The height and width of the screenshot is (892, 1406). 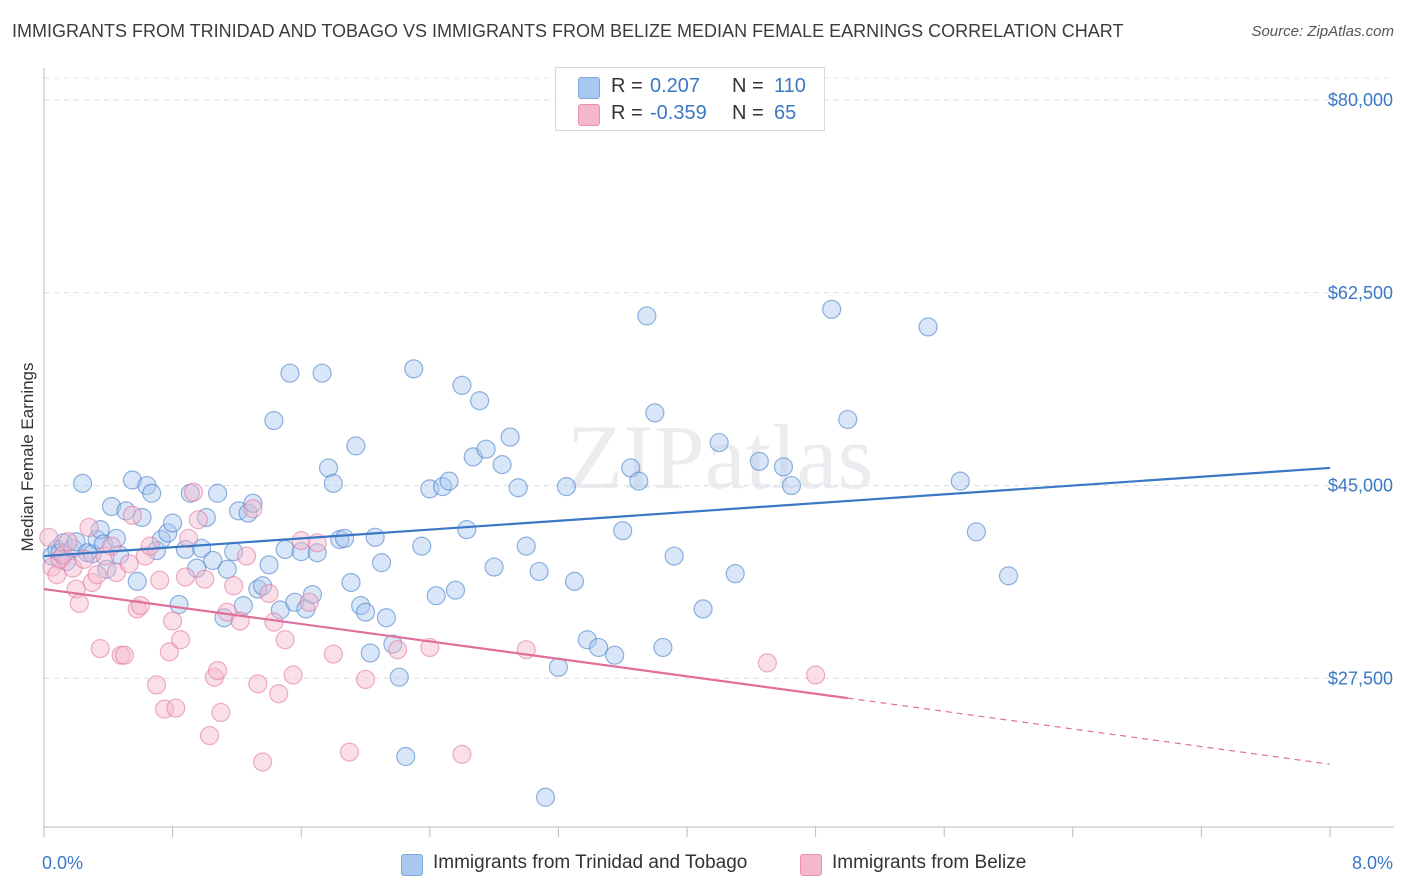 What do you see at coordinates (1360, 486) in the screenshot?
I see `y-tick-label: $45,000` at bounding box center [1360, 486].